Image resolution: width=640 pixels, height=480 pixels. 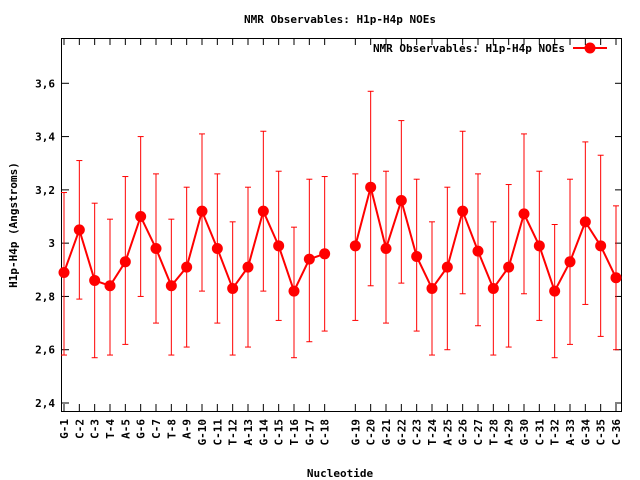 I want to click on x-tick-label: A-33, so click(x=570, y=432).